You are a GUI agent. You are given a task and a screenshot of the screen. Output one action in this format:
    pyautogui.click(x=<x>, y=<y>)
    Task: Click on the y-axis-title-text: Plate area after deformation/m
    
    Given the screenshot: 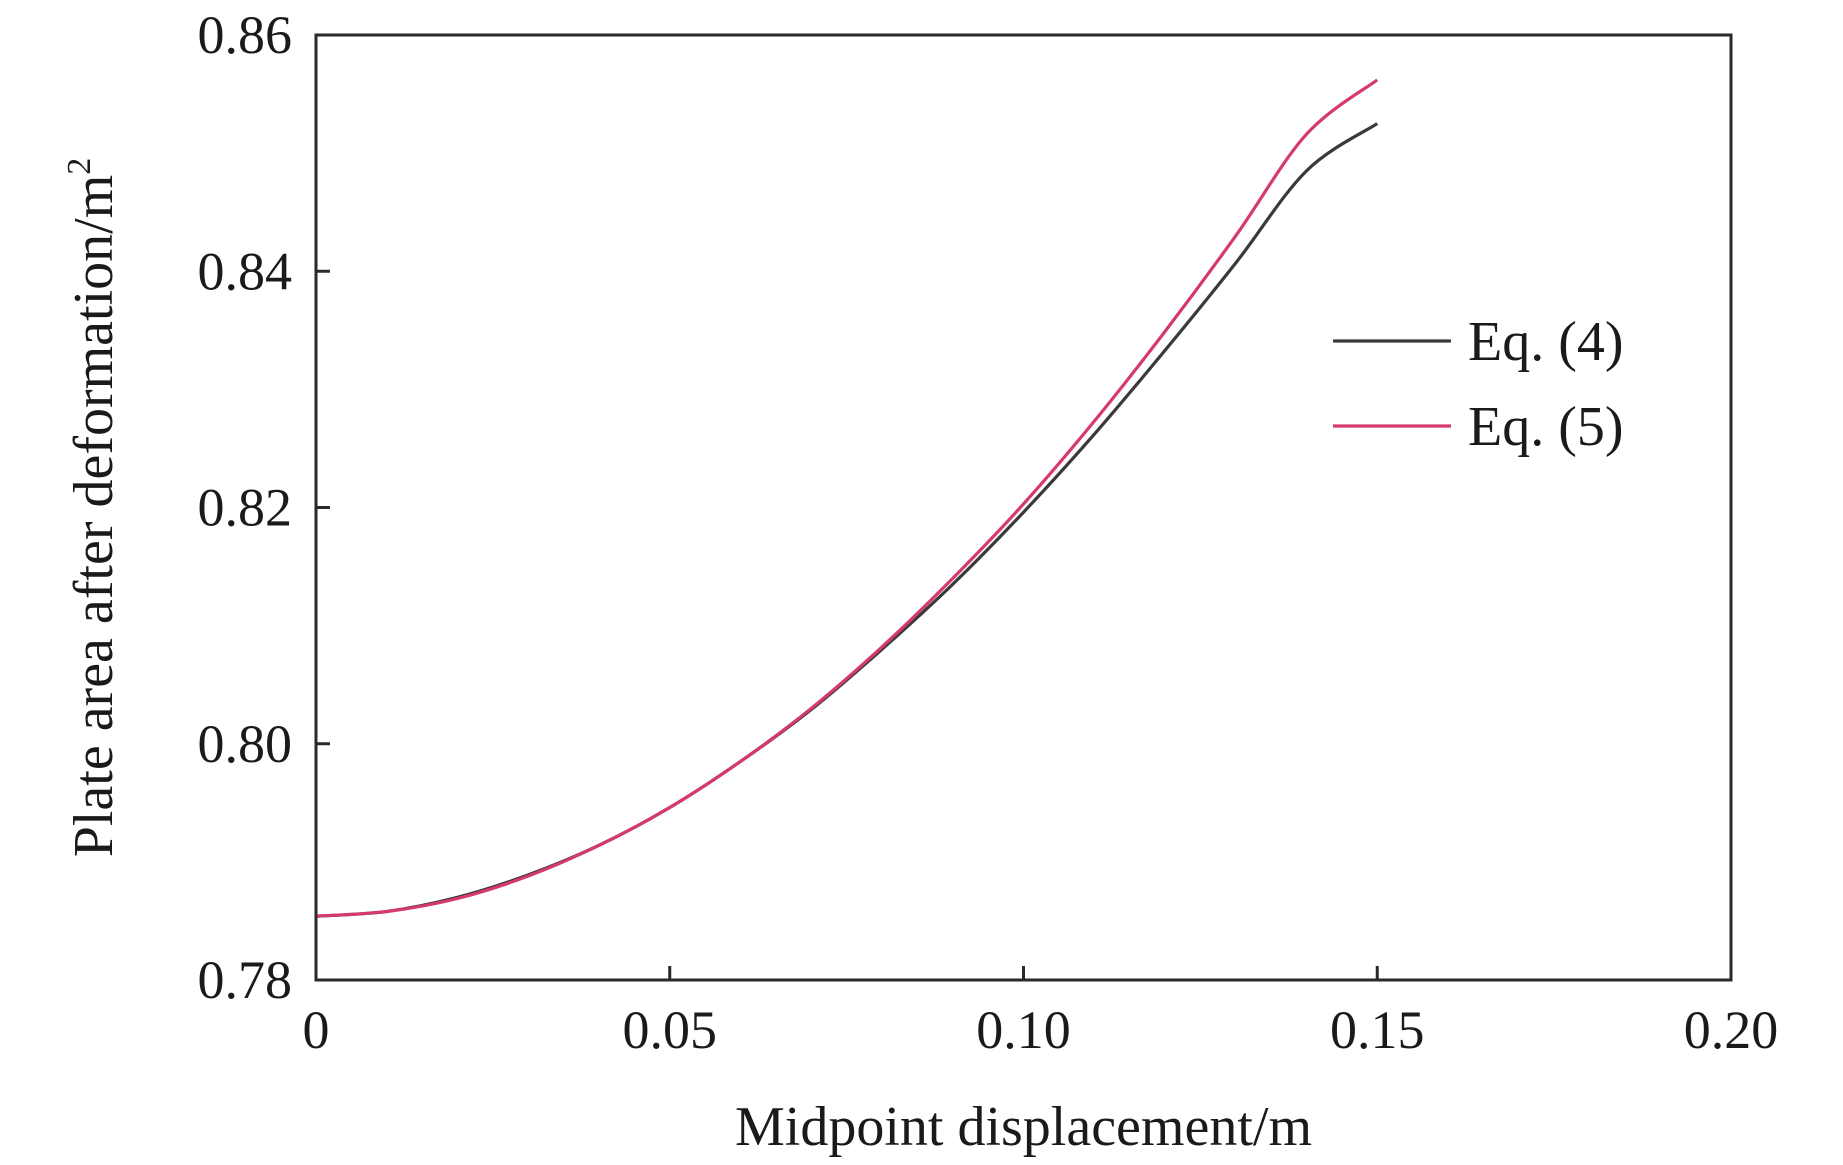 What is the action you would take?
    pyautogui.click(x=94, y=516)
    